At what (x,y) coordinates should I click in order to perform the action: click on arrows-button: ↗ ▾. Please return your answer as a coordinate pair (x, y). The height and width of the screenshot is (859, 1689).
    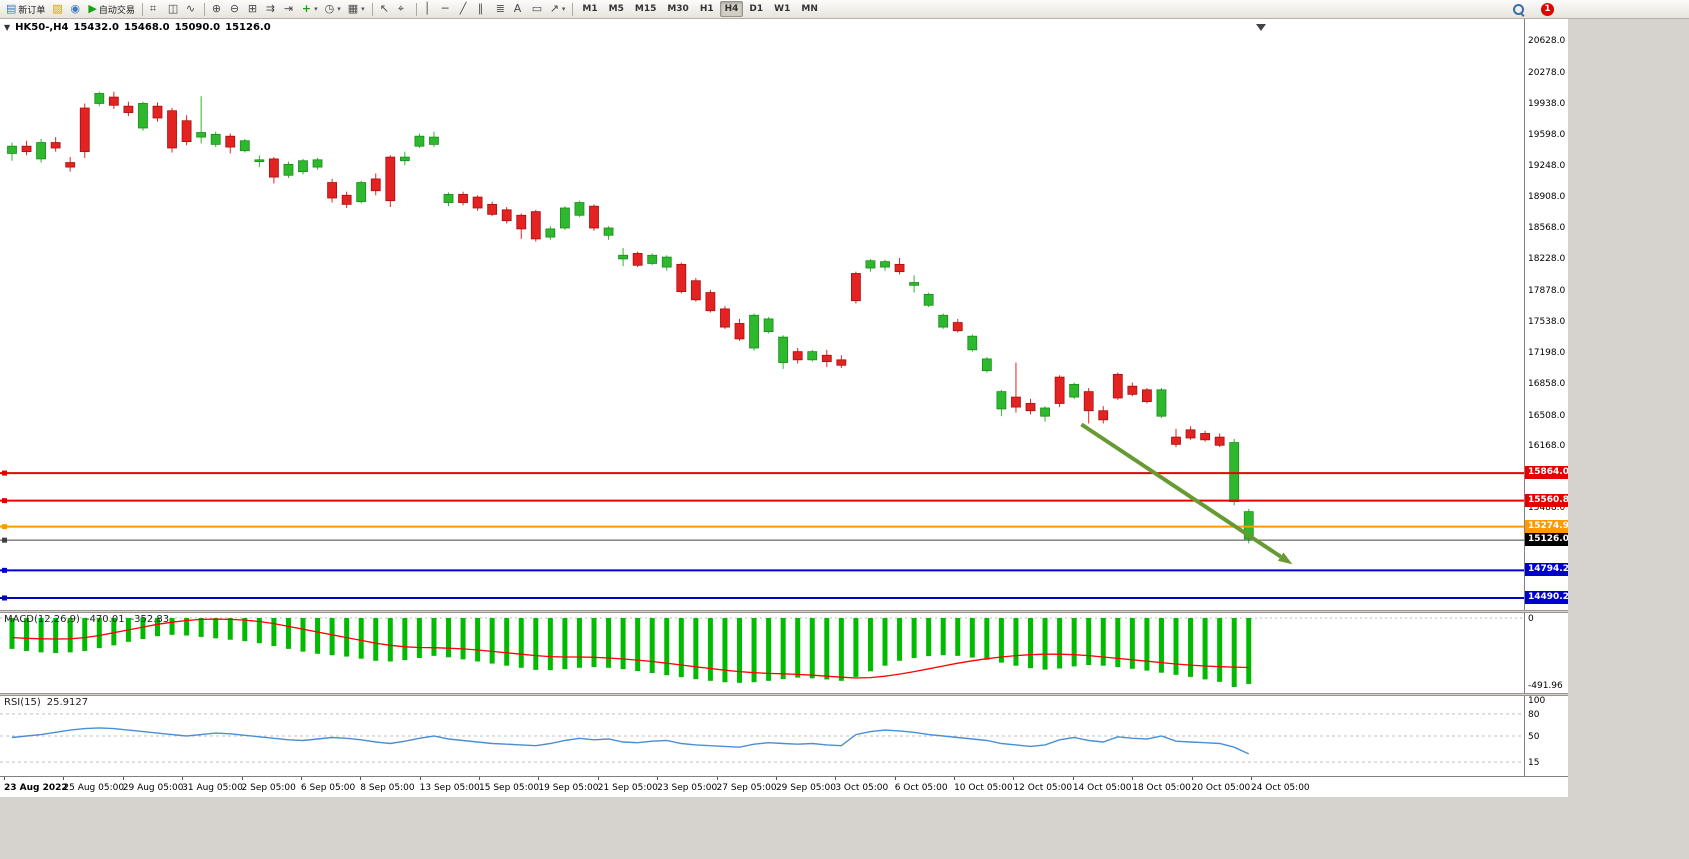
    Looking at the image, I should click on (558, 9).